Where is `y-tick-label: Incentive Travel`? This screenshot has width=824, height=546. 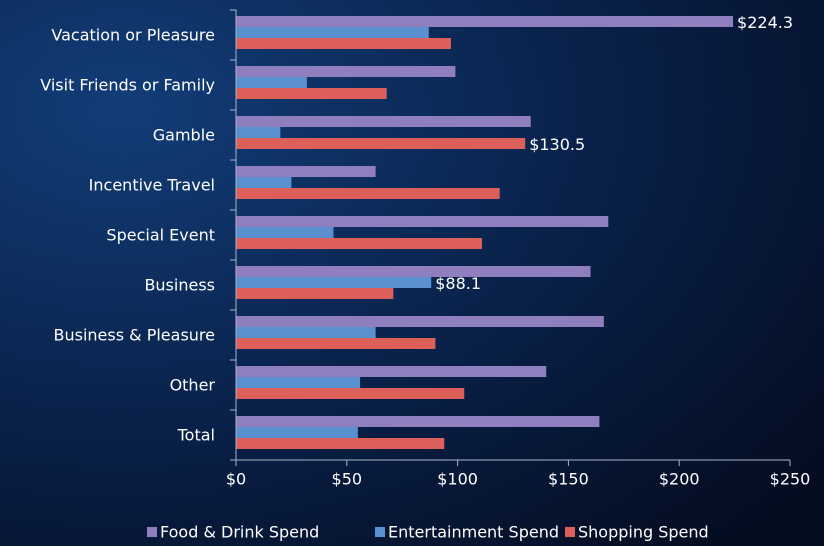 y-tick-label: Incentive Travel is located at coordinates (152, 185).